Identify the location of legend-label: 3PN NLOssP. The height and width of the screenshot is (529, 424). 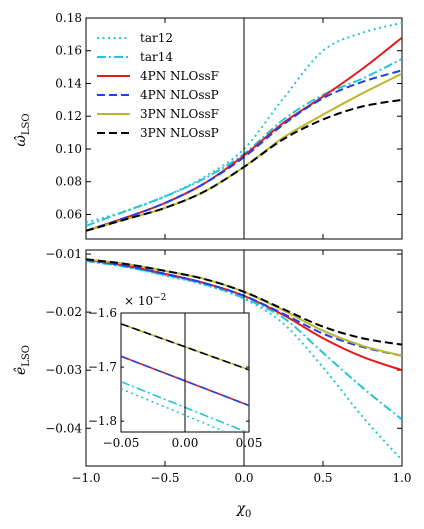
(179, 133).